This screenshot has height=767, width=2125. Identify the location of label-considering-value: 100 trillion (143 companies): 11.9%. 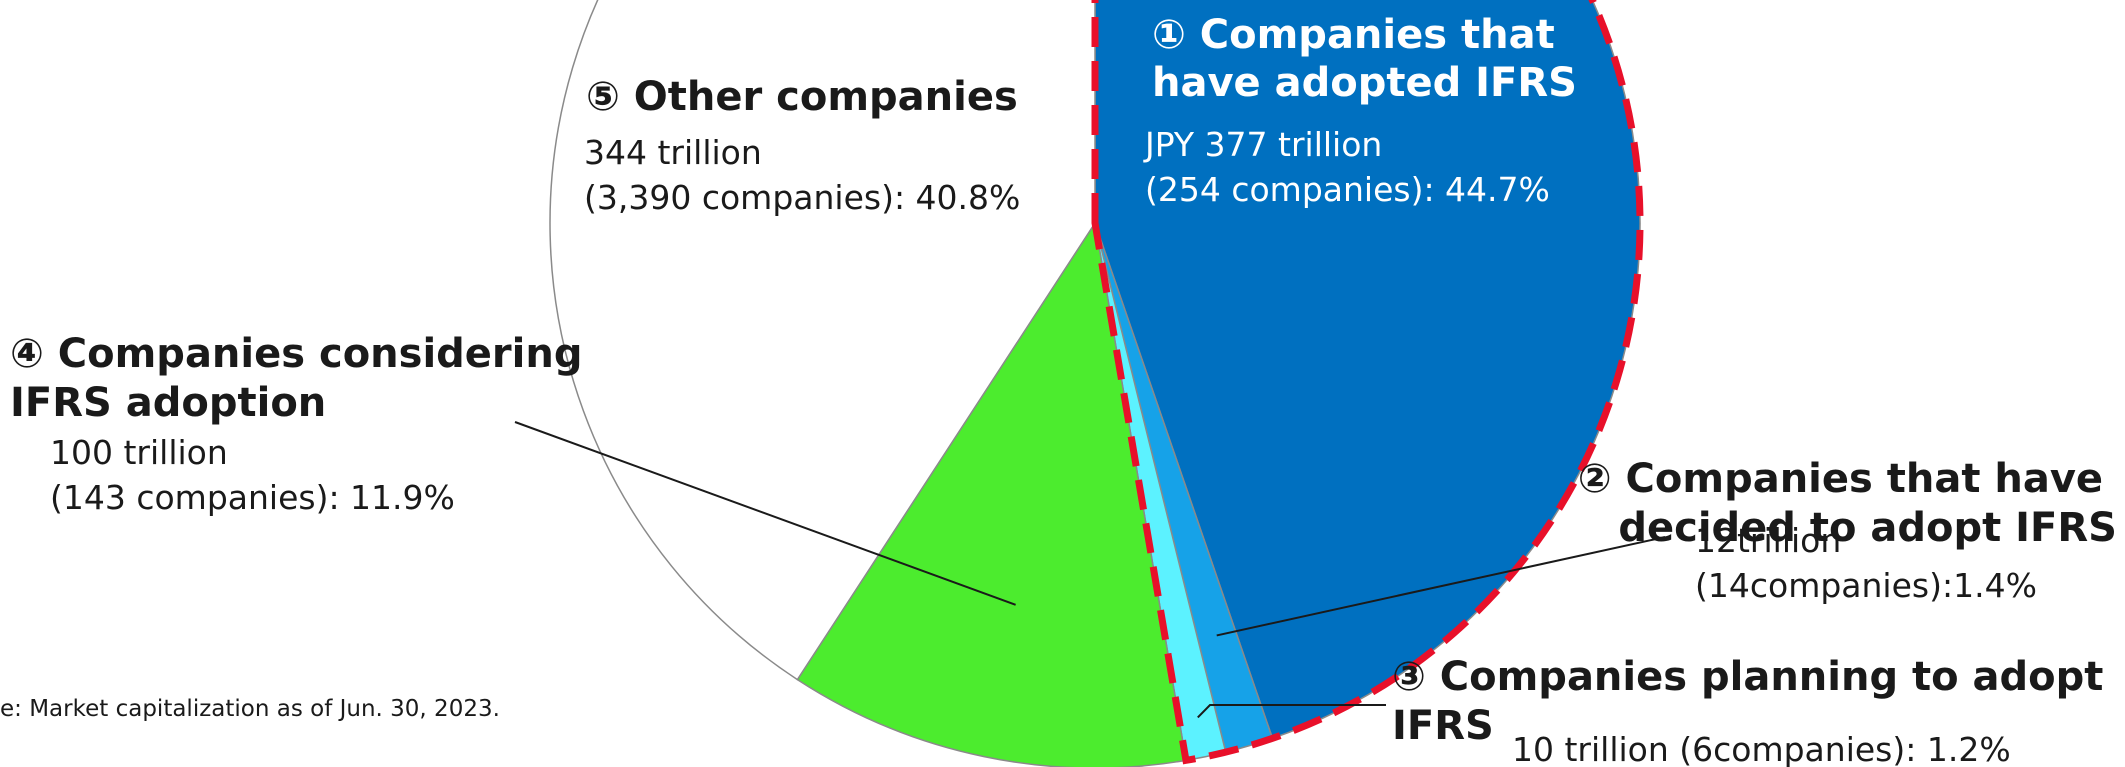
(252, 475).